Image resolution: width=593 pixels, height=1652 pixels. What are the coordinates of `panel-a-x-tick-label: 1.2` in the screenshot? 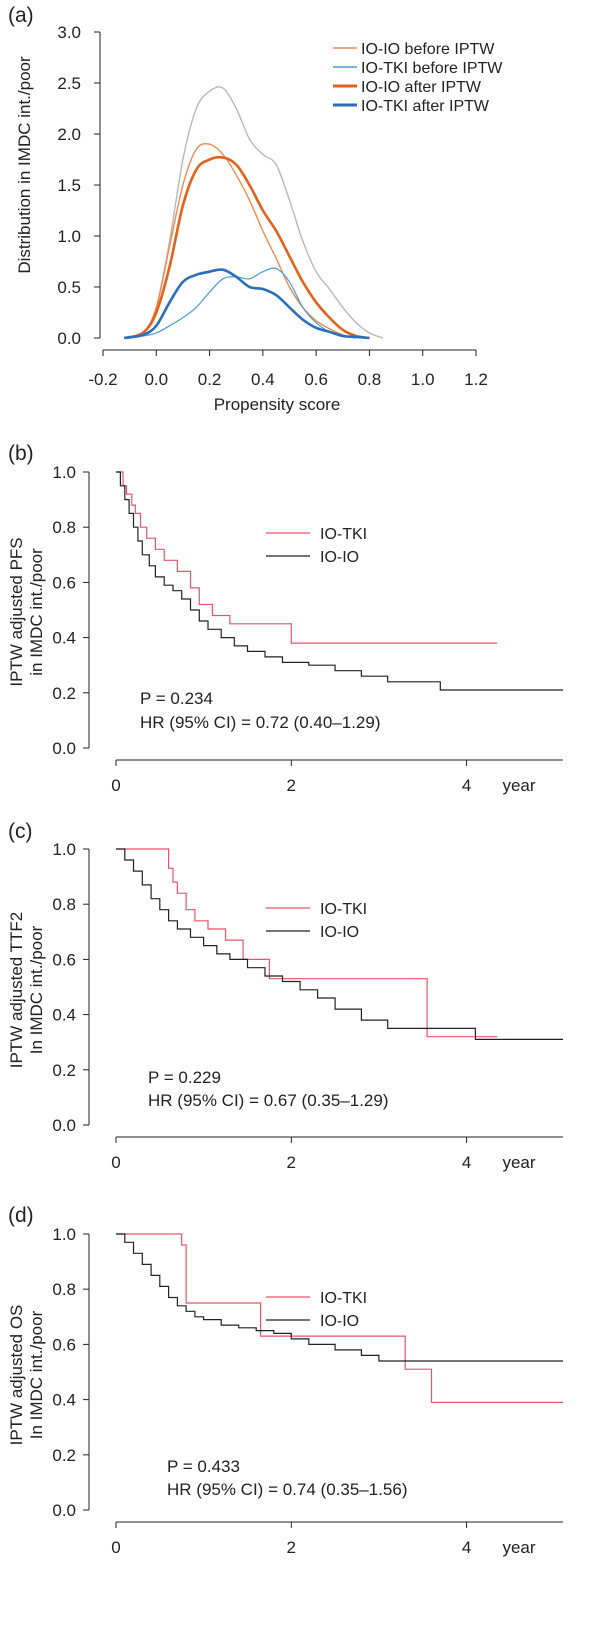 It's located at (476, 379).